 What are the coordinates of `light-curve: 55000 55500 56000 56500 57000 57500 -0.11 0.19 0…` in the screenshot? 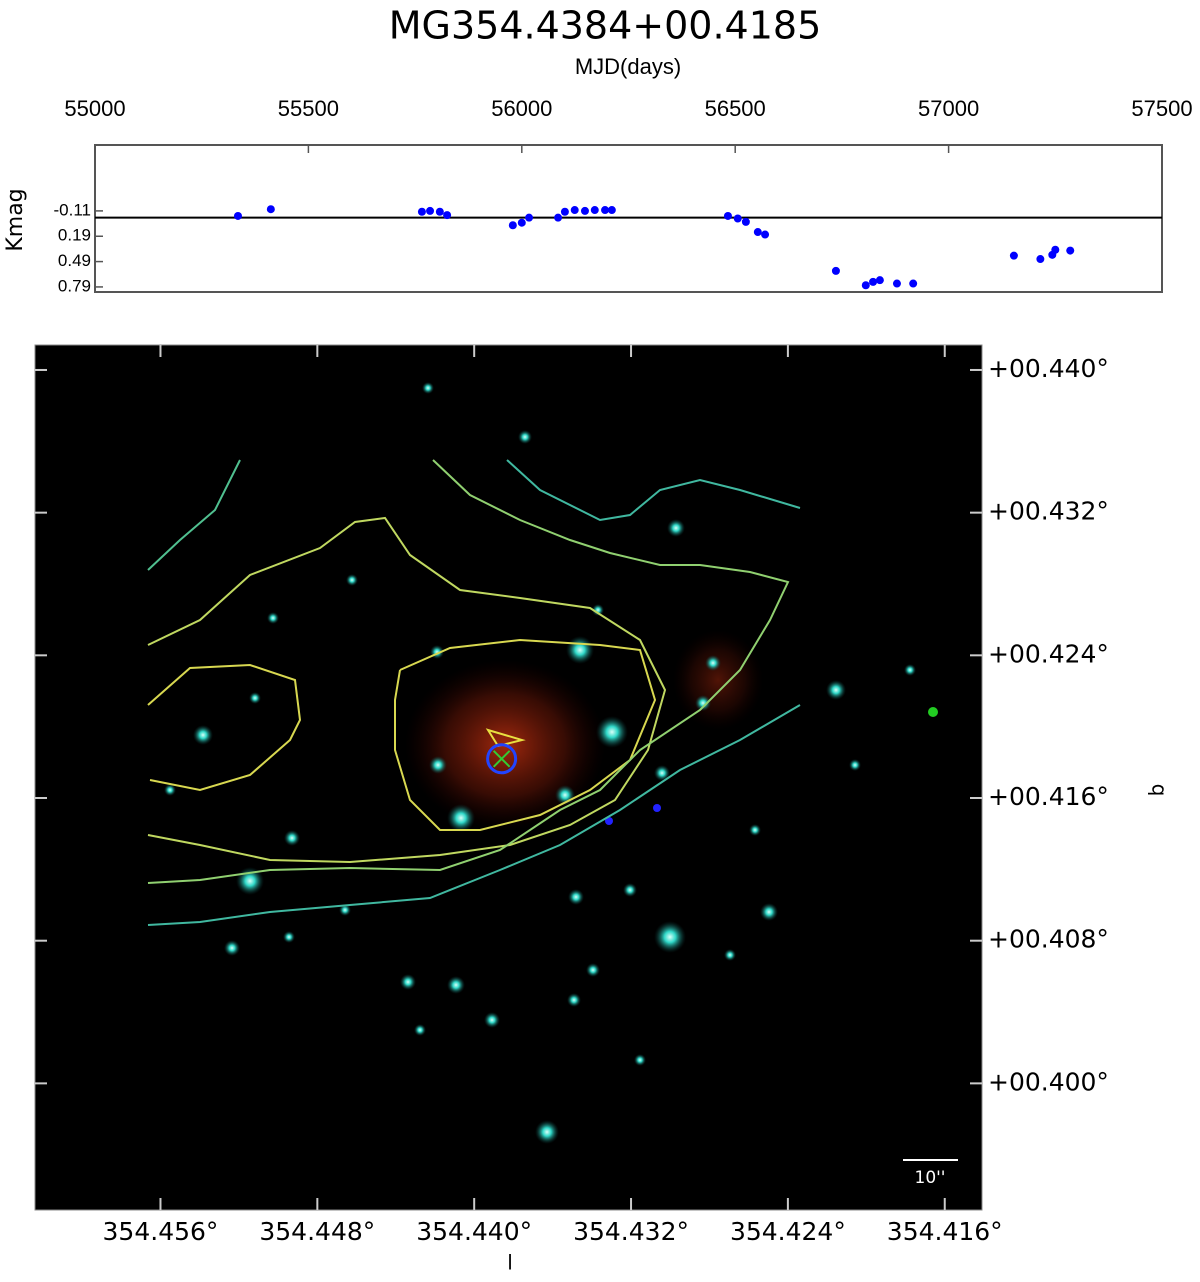 It's located at (623, 196).